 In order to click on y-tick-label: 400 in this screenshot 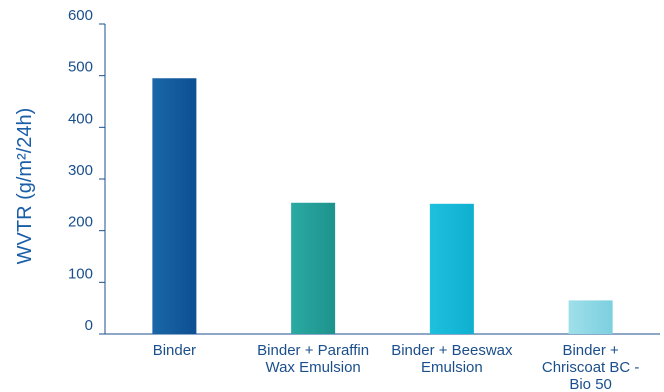, I will do `click(80, 118)`.